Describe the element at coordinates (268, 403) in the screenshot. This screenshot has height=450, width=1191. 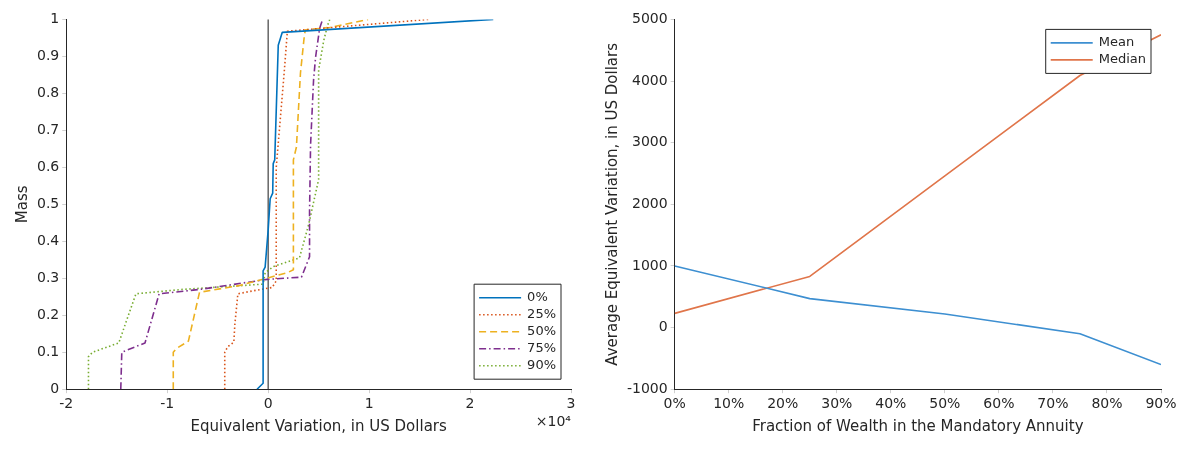
I see `x-tick-label: 0` at that location.